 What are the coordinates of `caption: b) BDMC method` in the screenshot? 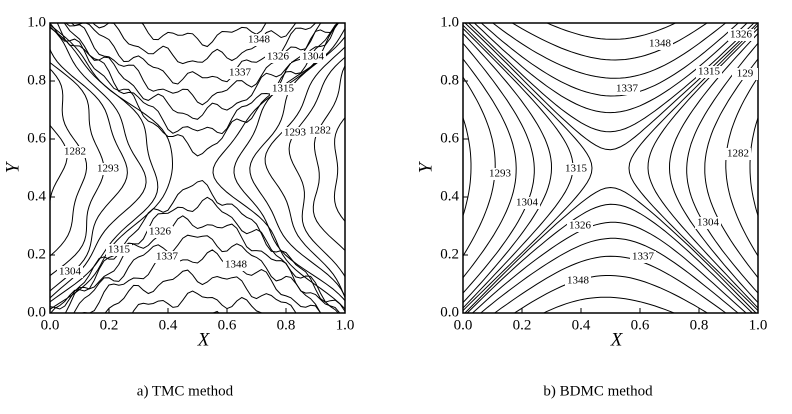 It's located at (598, 391).